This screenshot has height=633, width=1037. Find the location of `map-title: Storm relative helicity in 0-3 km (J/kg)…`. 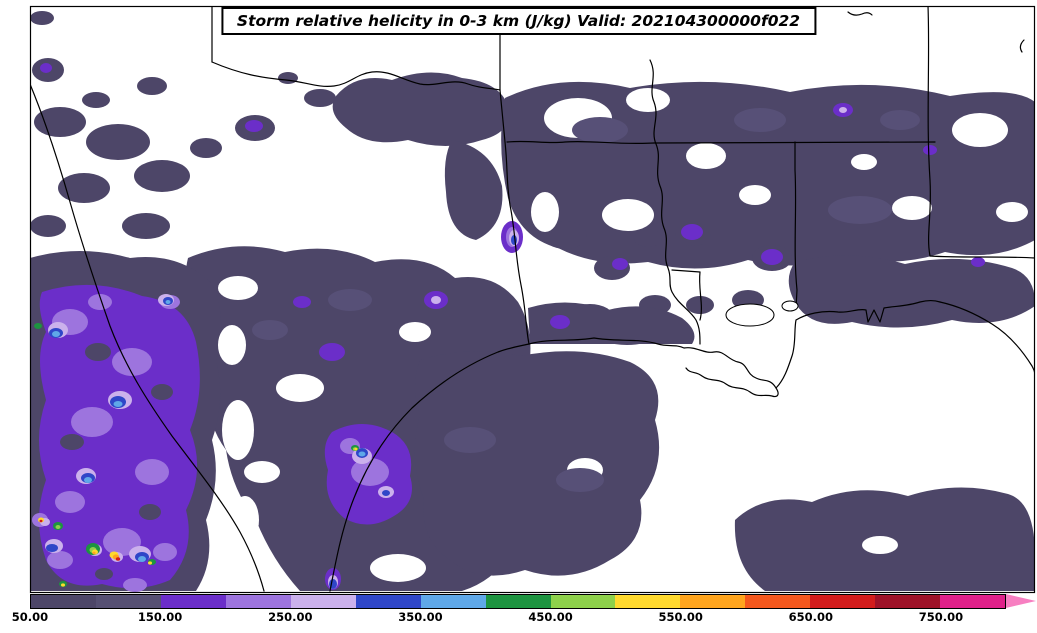

map-title: Storm relative helicity in 0-3 km (J/kg)… is located at coordinates (518, 21).